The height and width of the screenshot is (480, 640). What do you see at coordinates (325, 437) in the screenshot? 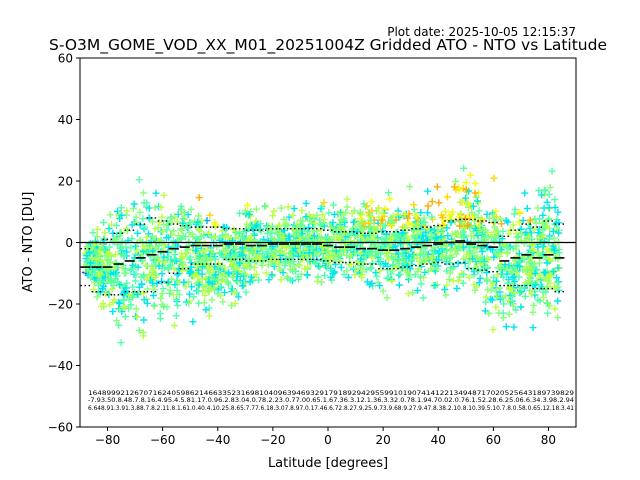
I see `x-axis-ticks: −80 −60 −40 −20 0 20 40 60 80` at bounding box center [325, 437].